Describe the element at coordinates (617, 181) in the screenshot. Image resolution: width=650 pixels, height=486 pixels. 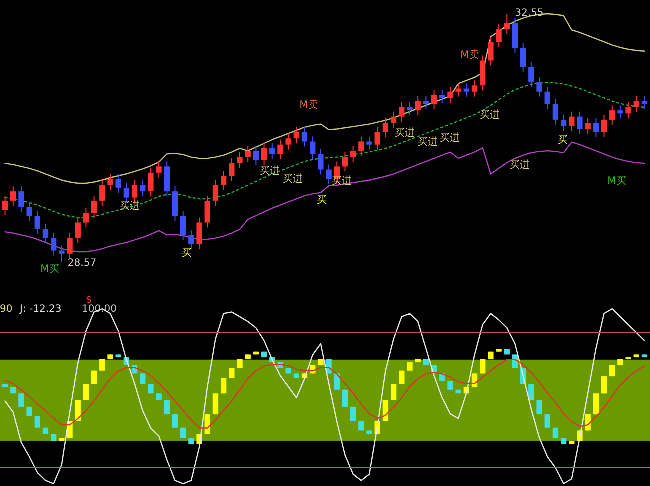
I see `annotation: M买` at that location.